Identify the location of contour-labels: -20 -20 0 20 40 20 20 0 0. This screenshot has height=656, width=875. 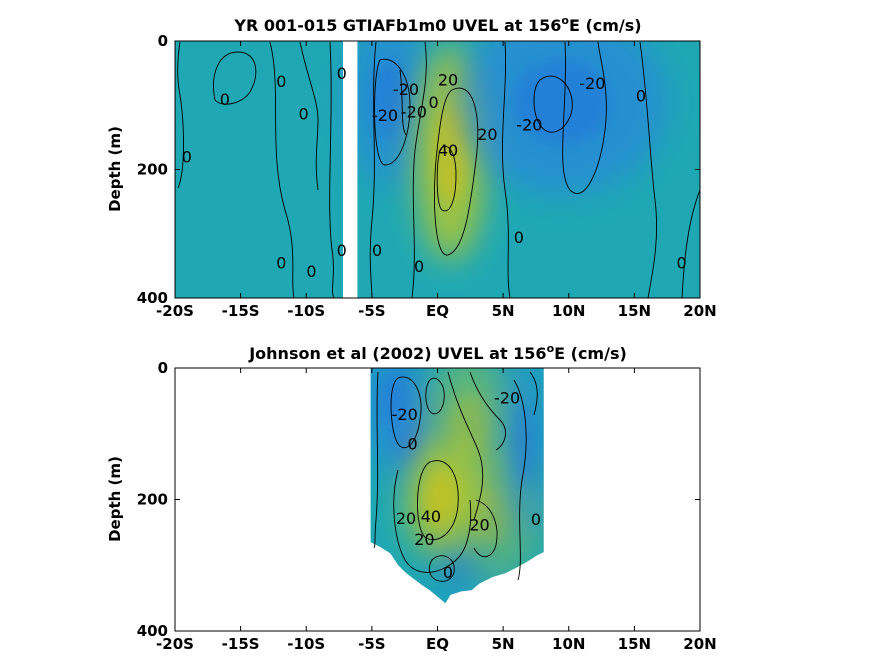
(466, 485).